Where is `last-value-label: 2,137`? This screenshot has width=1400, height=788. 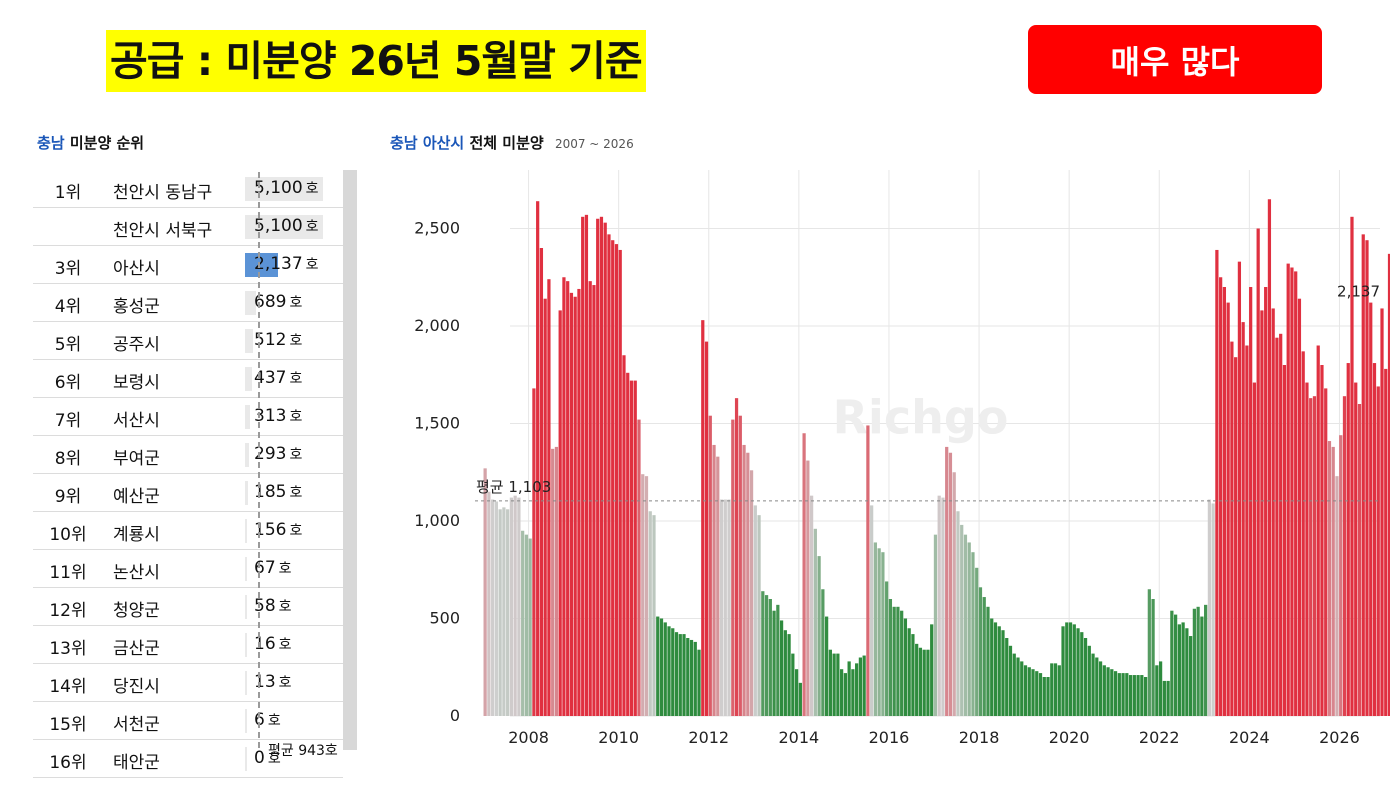 last-value-label: 2,137 is located at coordinates (1358, 291).